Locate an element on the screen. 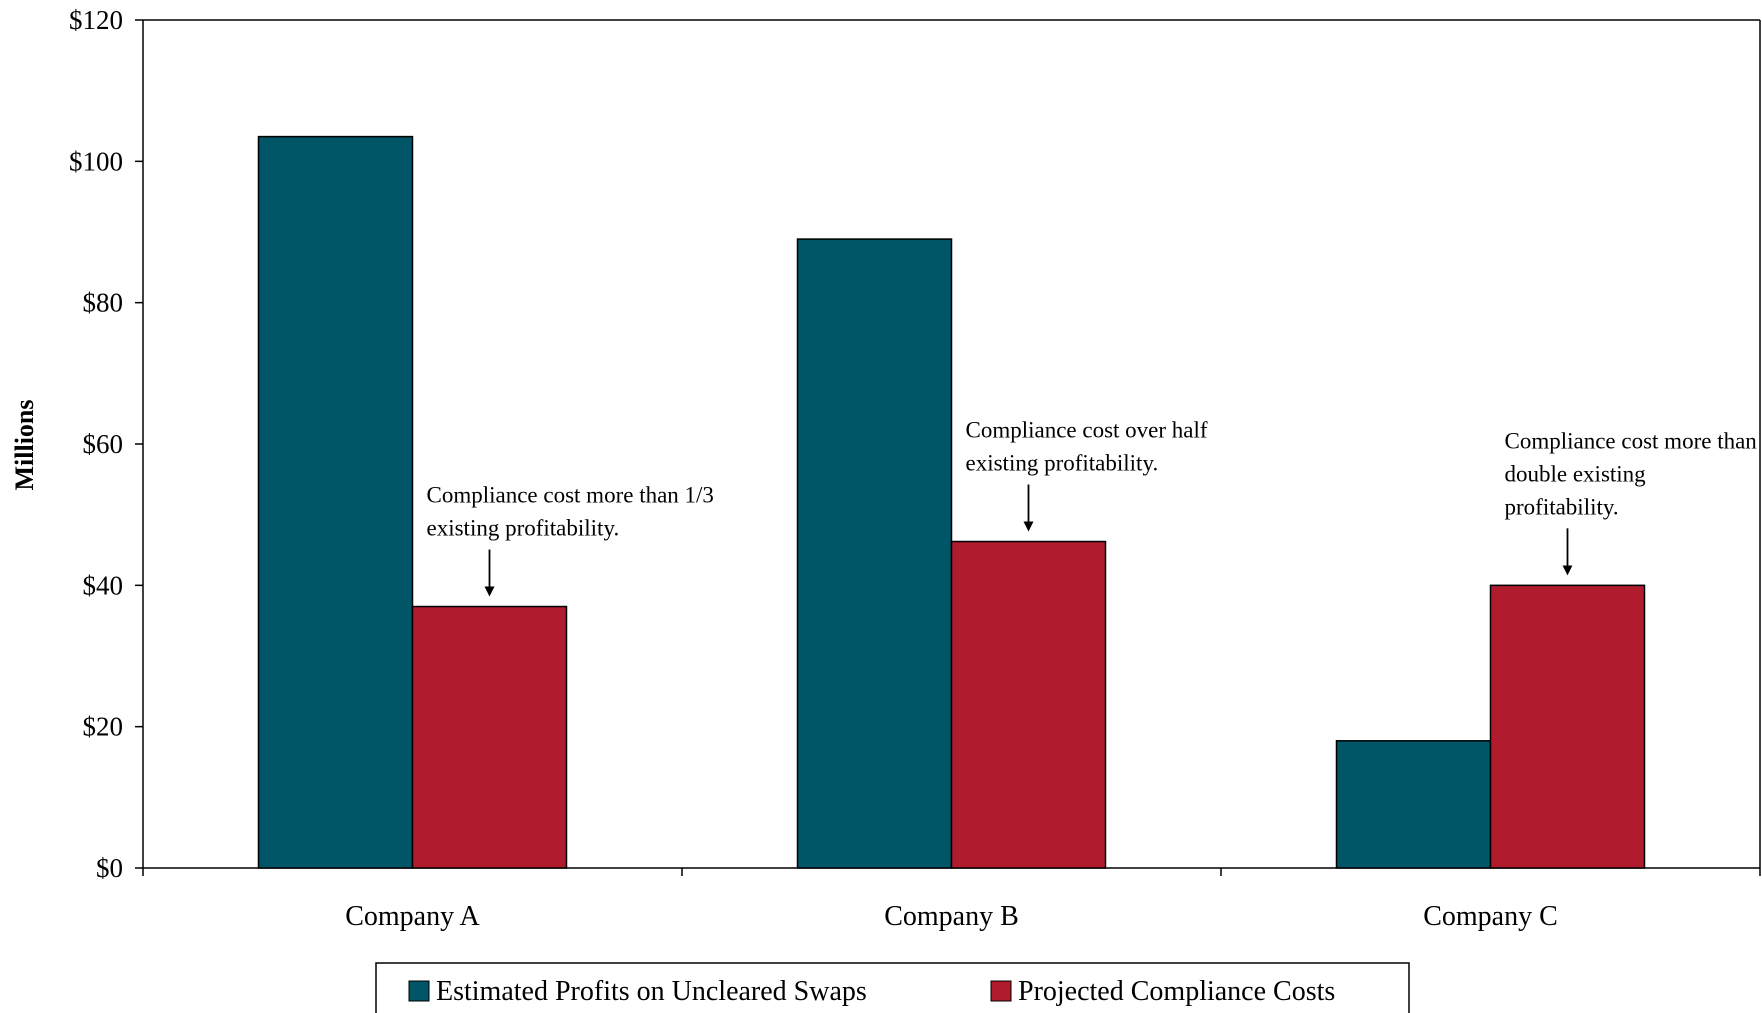 This screenshot has height=1013, width=1762. y-tick-label: $60 is located at coordinates (103, 444).